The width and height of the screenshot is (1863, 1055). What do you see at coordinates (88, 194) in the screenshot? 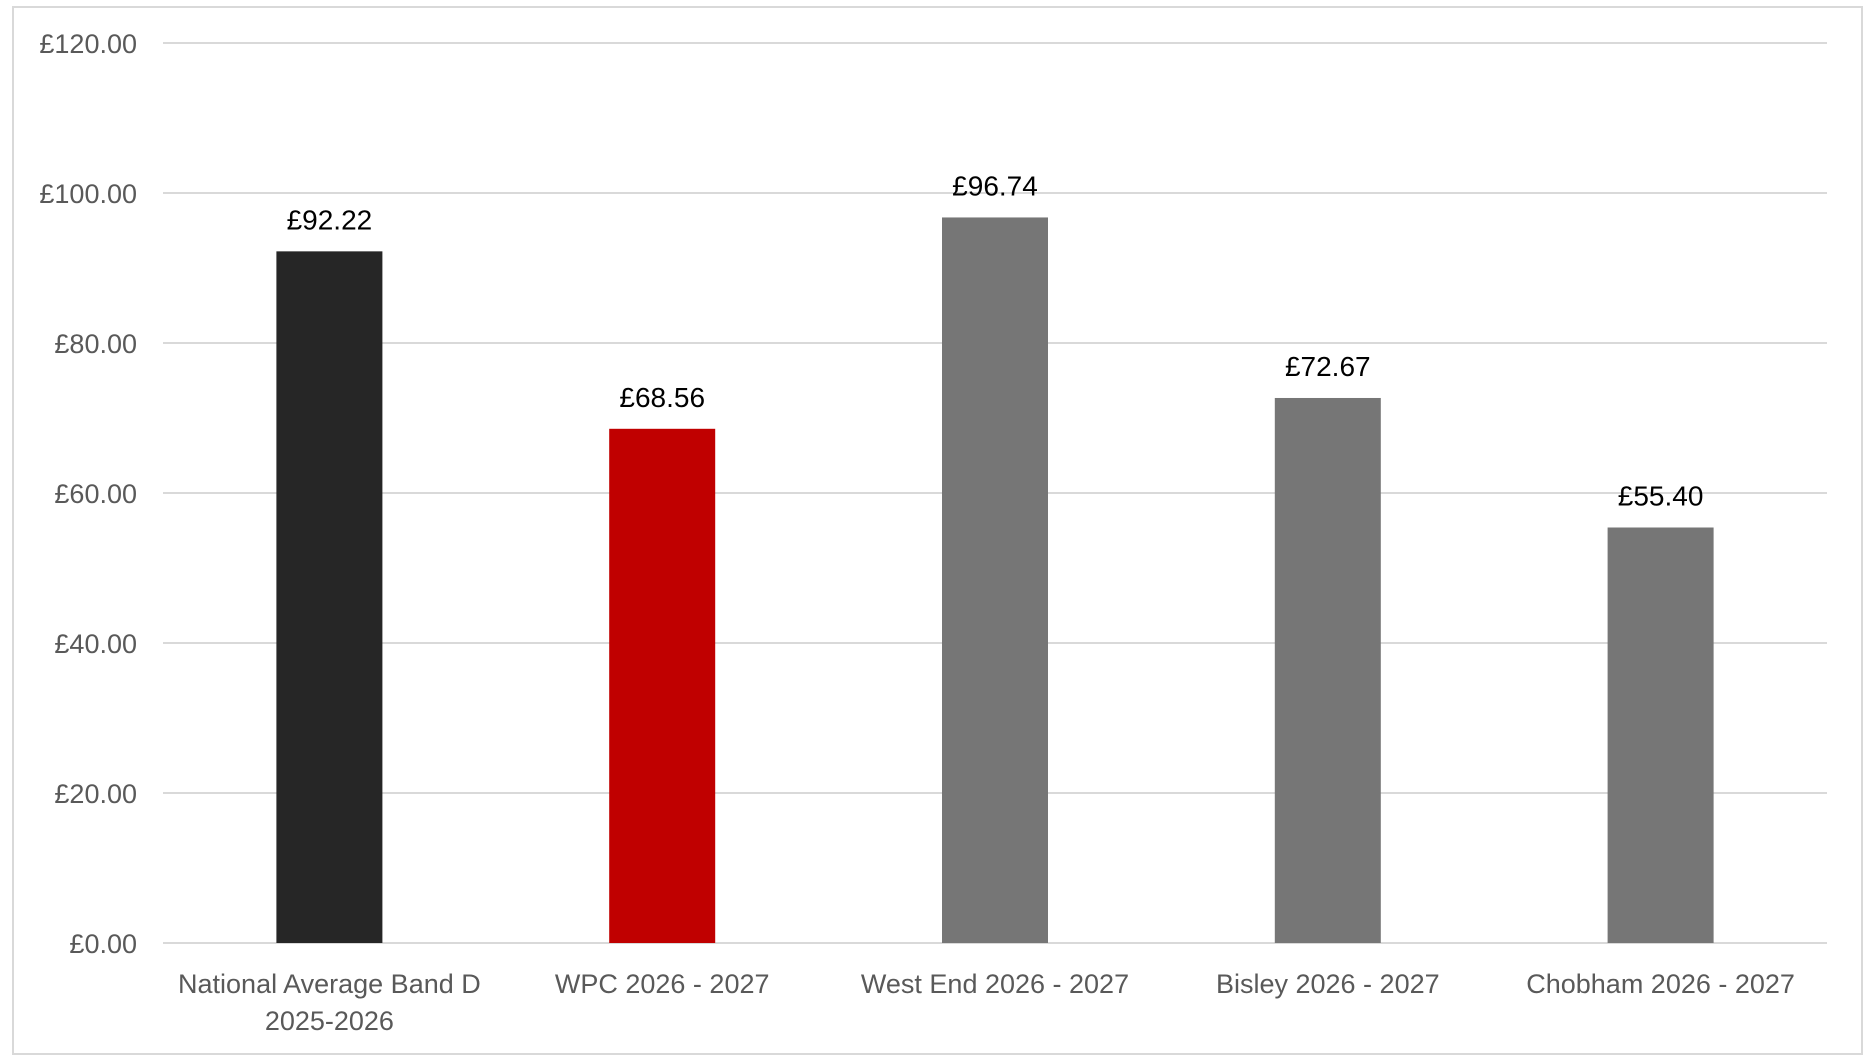
I see `y-tick-label: £100.00` at bounding box center [88, 194].